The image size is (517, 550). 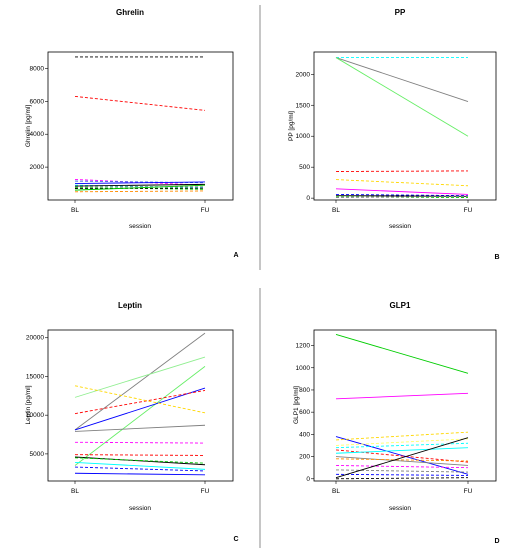 What do you see at coordinates (130, 12) in the screenshot?
I see `panel-title: Ghrelin` at bounding box center [130, 12].